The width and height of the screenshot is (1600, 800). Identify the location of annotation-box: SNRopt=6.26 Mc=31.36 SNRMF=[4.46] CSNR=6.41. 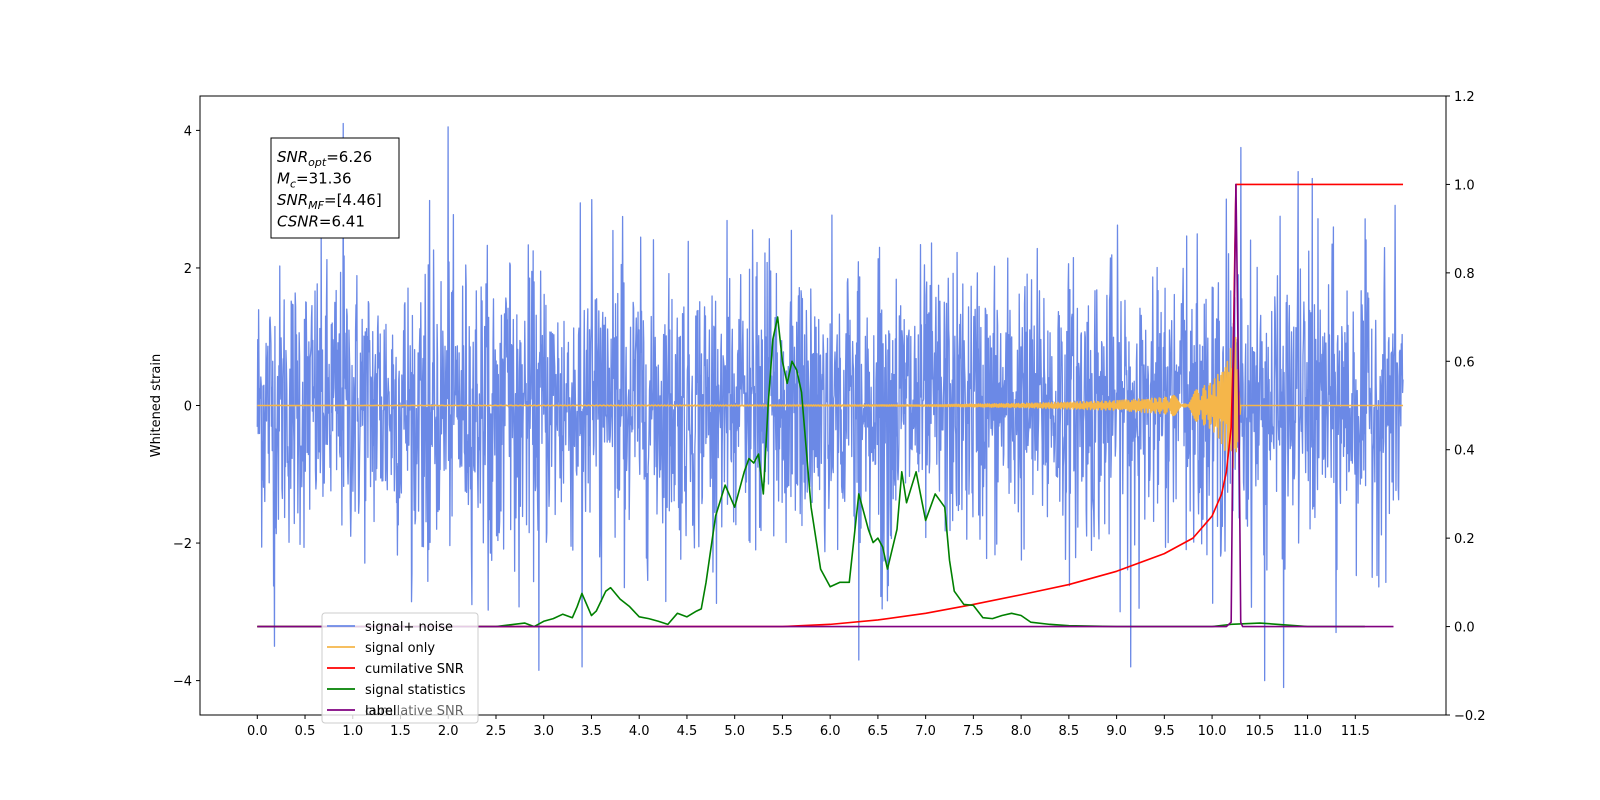
(335, 188).